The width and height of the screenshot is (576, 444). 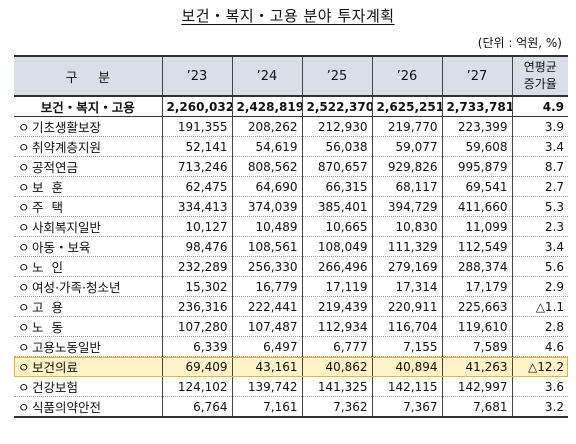 I want to click on row-value: 6,764, so click(x=197, y=407).